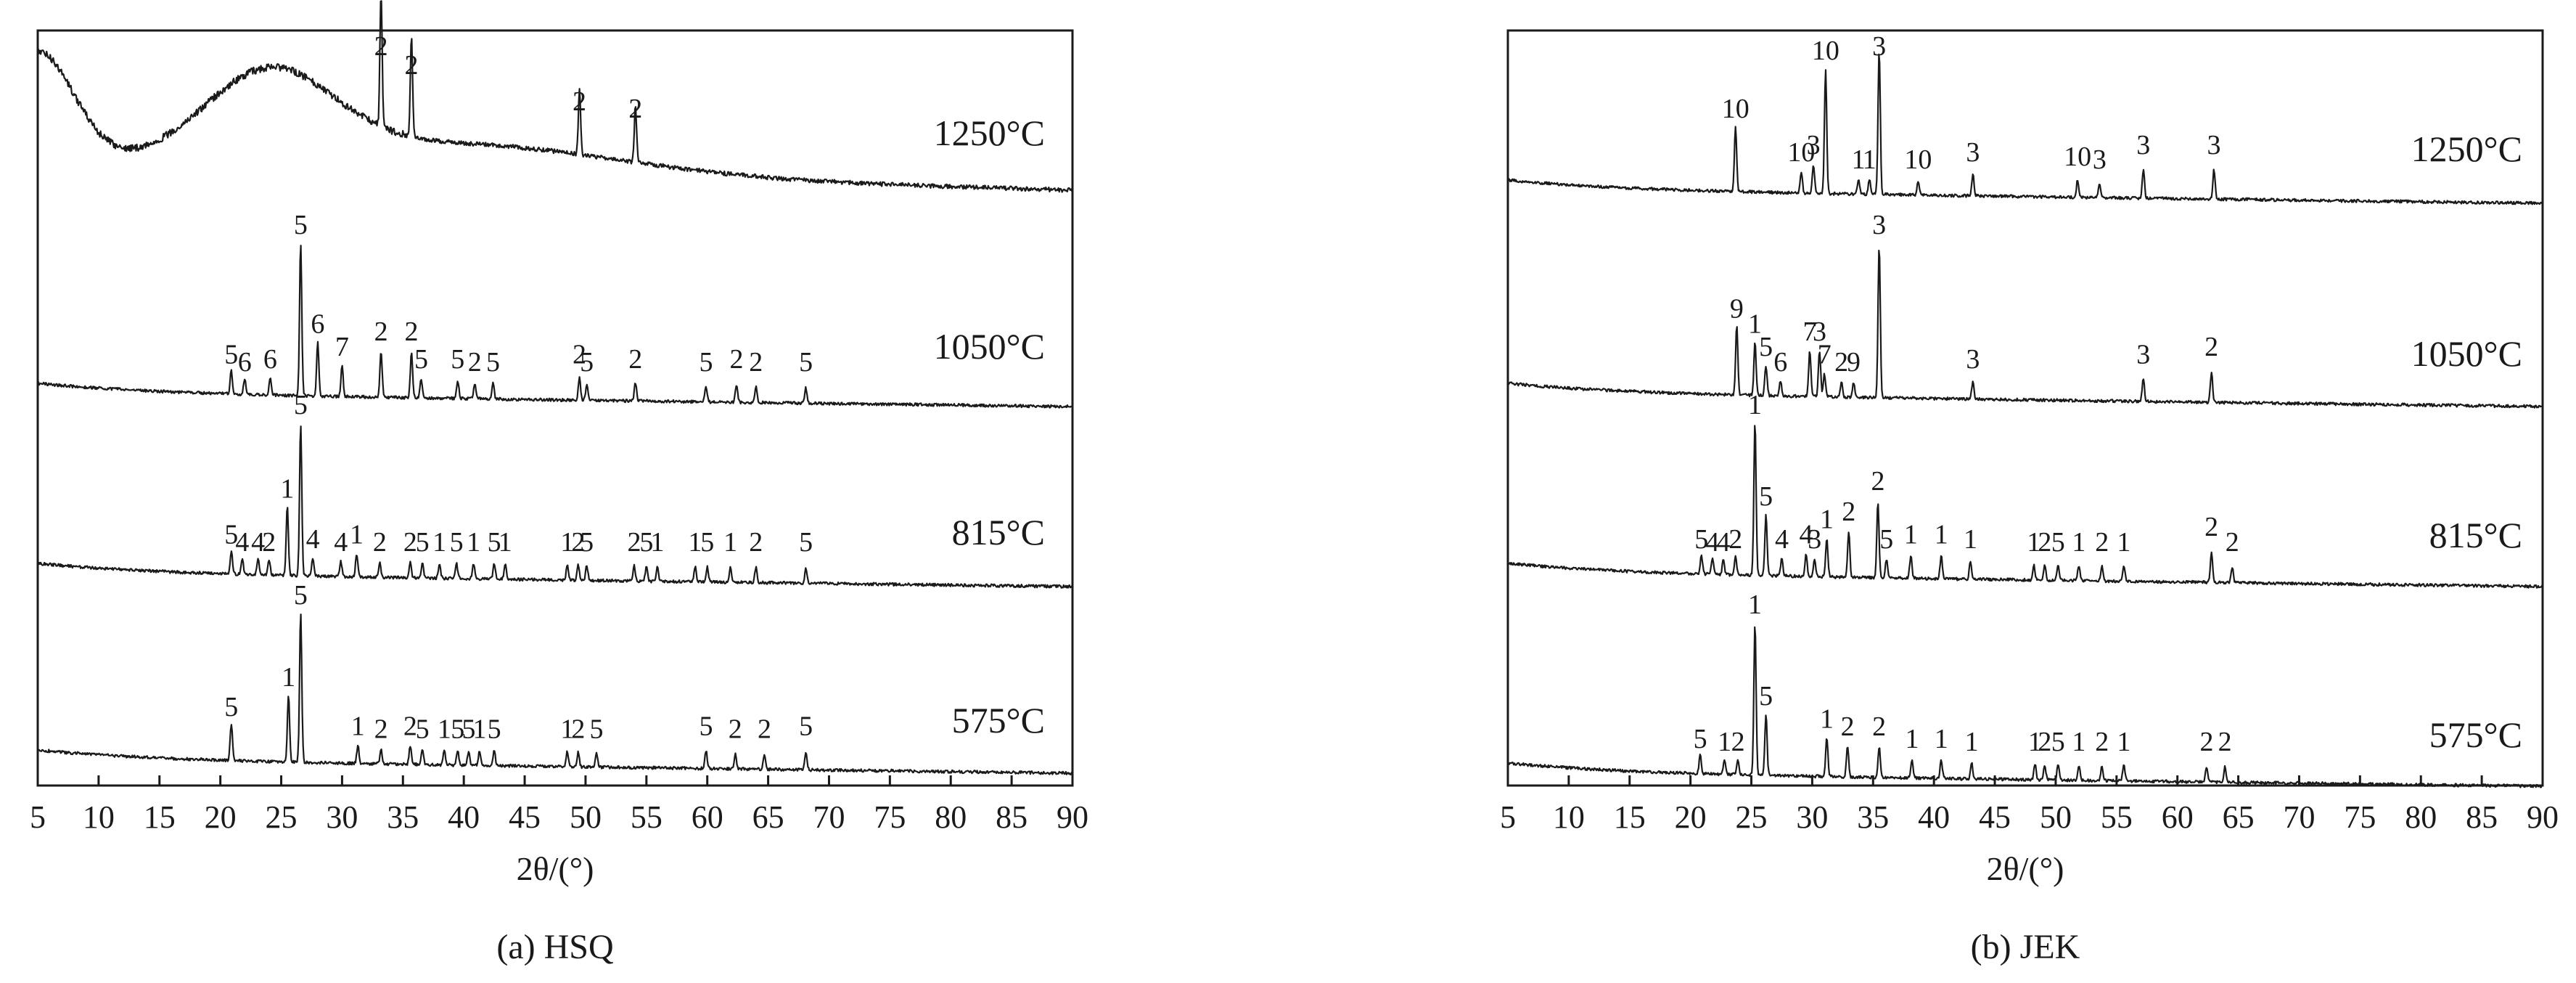  I want to click on x-tick-label: 50, so click(2056, 817).